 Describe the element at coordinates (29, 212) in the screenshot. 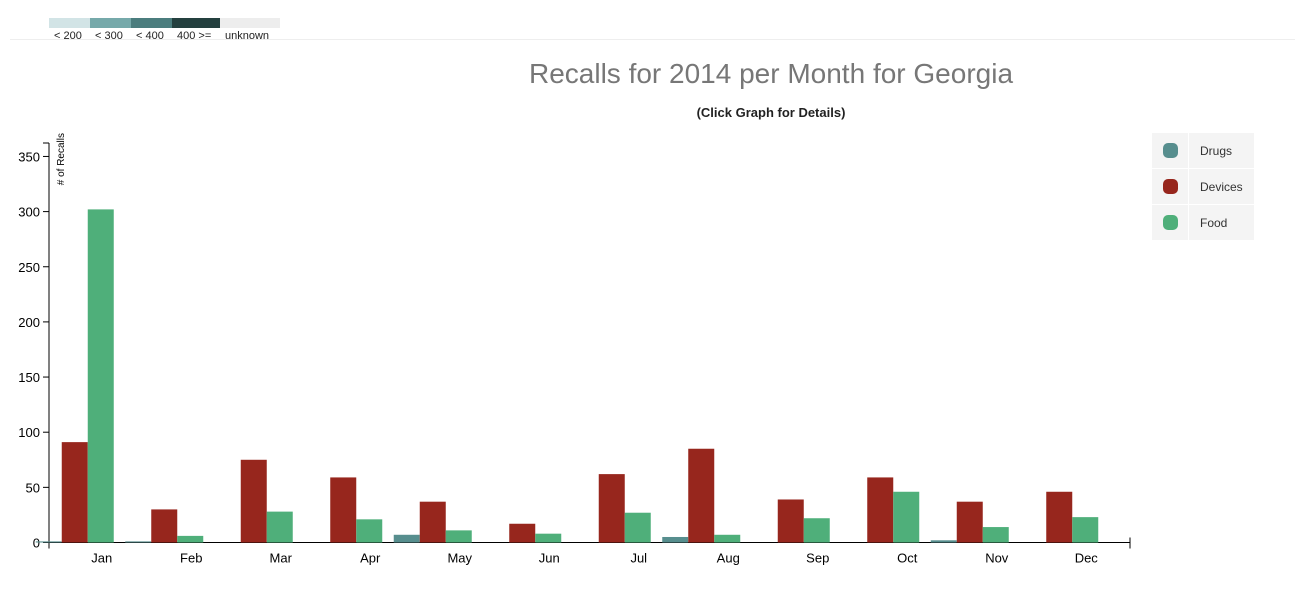

I see `y-tick-label: 300` at that location.